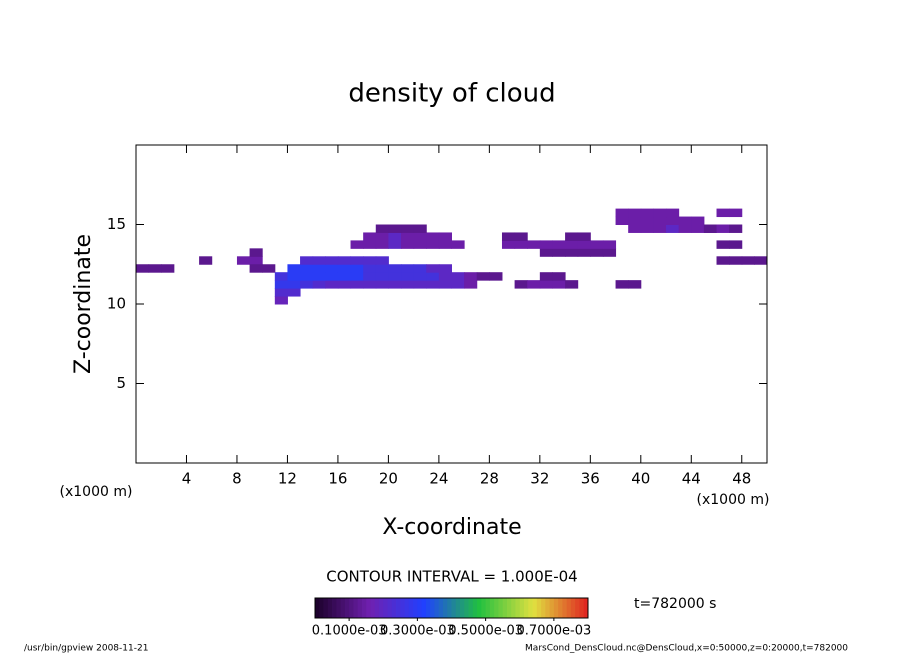  Describe the element at coordinates (116, 304) in the screenshot. I see `y-tick-label: 10` at that location.